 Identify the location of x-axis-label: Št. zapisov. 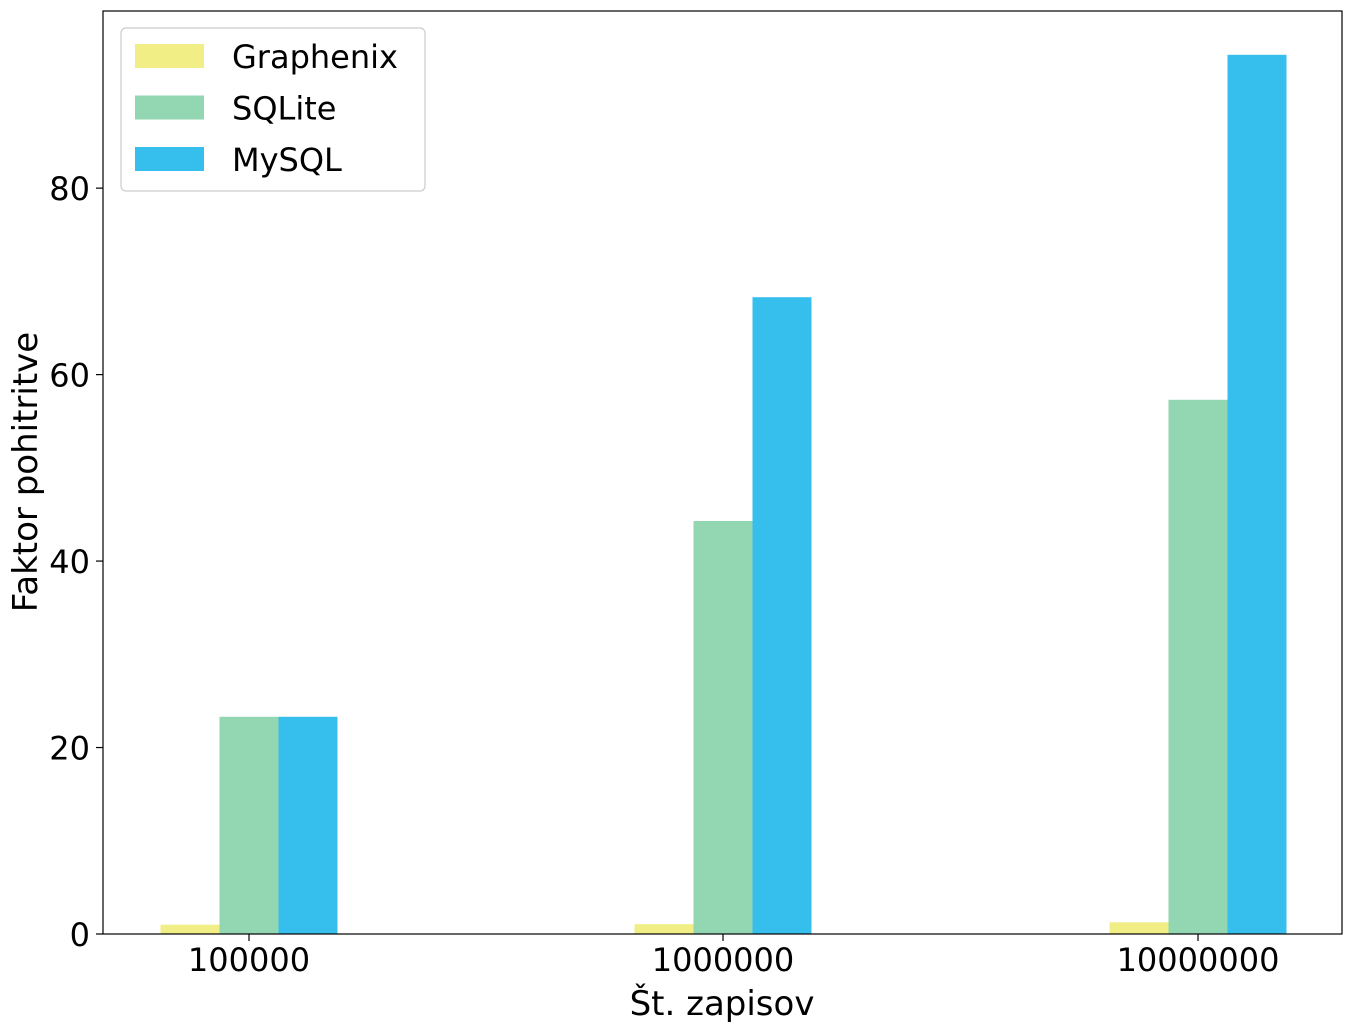
(722, 1003).